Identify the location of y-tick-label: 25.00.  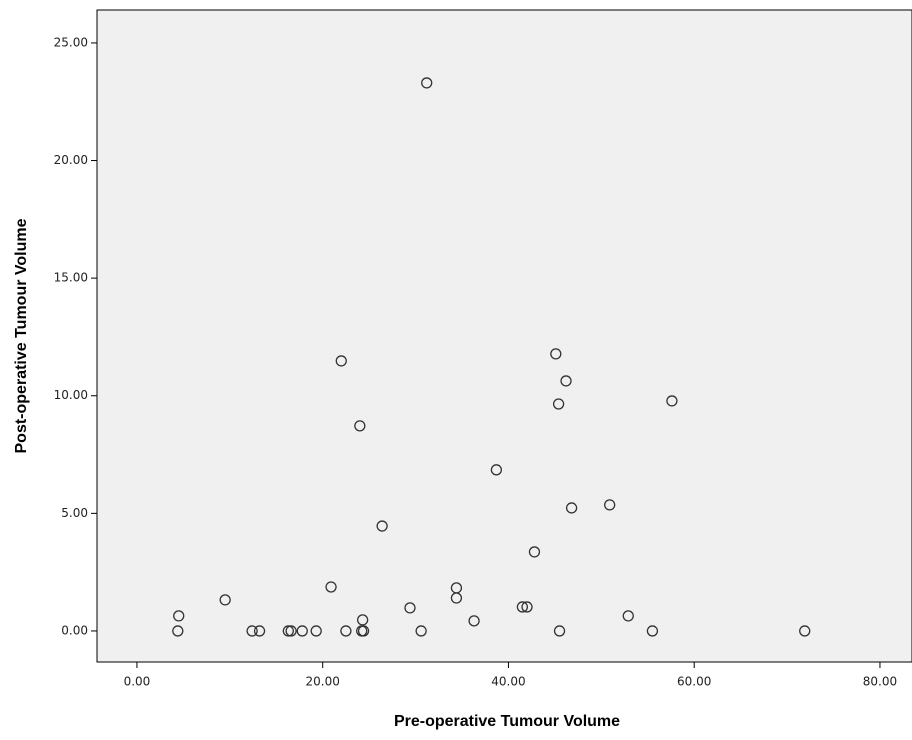
(71, 42).